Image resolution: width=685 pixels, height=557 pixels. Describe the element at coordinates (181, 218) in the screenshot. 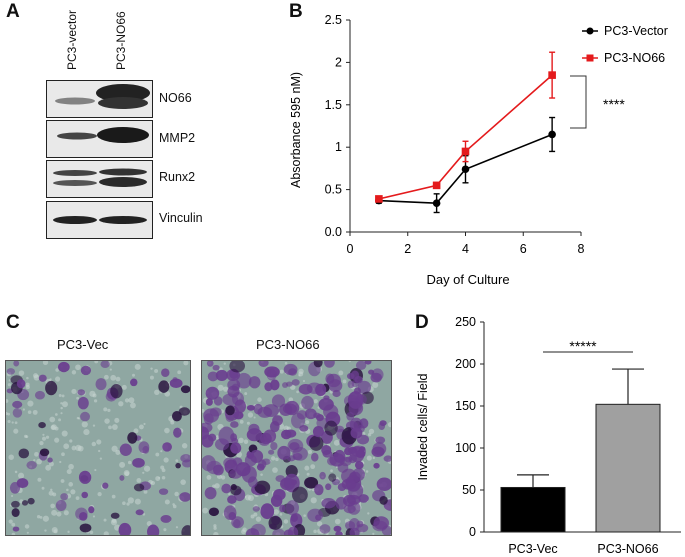

I see `blot-label-vinculin: Vinculin` at that location.